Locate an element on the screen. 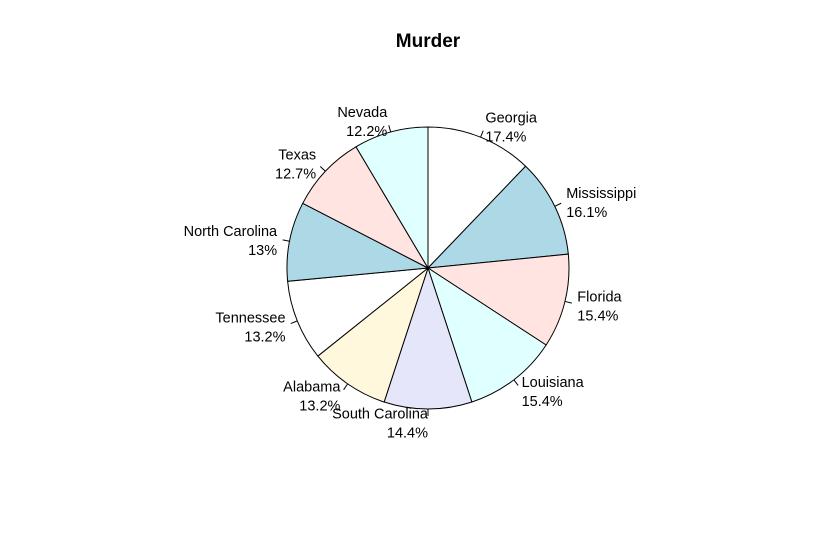 The width and height of the screenshot is (818, 557). slice-percent-louisiana: 15.4% is located at coordinates (542, 402).